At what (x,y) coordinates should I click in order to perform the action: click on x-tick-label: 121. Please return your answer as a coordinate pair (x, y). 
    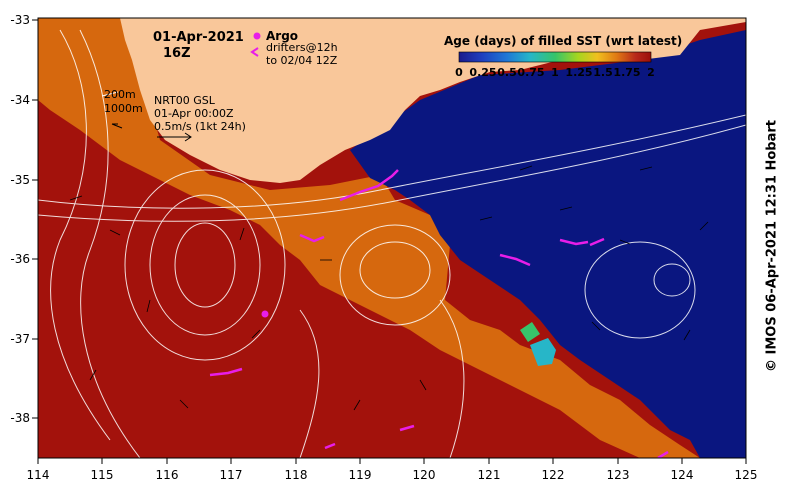
    Looking at the image, I should click on (489, 475).